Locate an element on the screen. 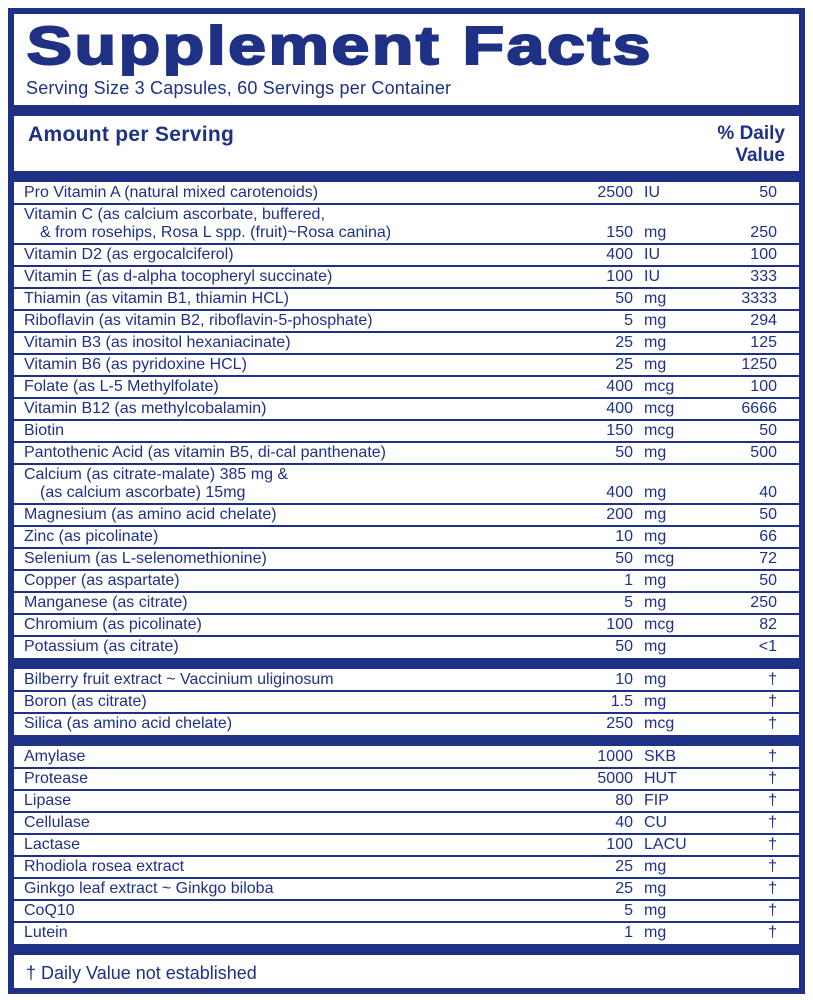  daily-value-header-line2: Value is located at coordinates (760, 156).